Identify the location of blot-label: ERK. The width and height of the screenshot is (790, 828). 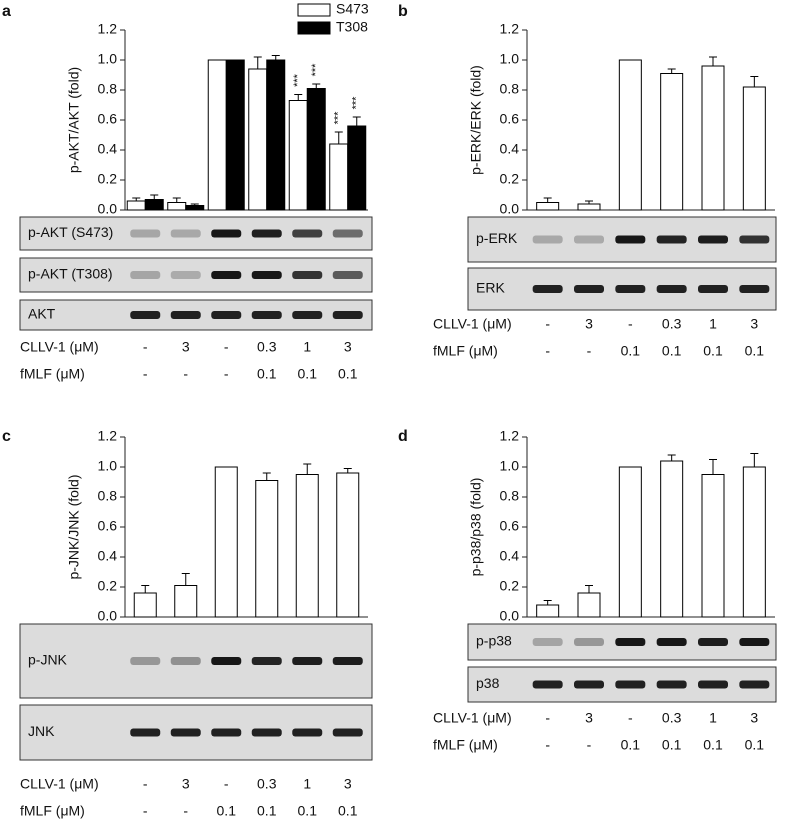
(490, 288).